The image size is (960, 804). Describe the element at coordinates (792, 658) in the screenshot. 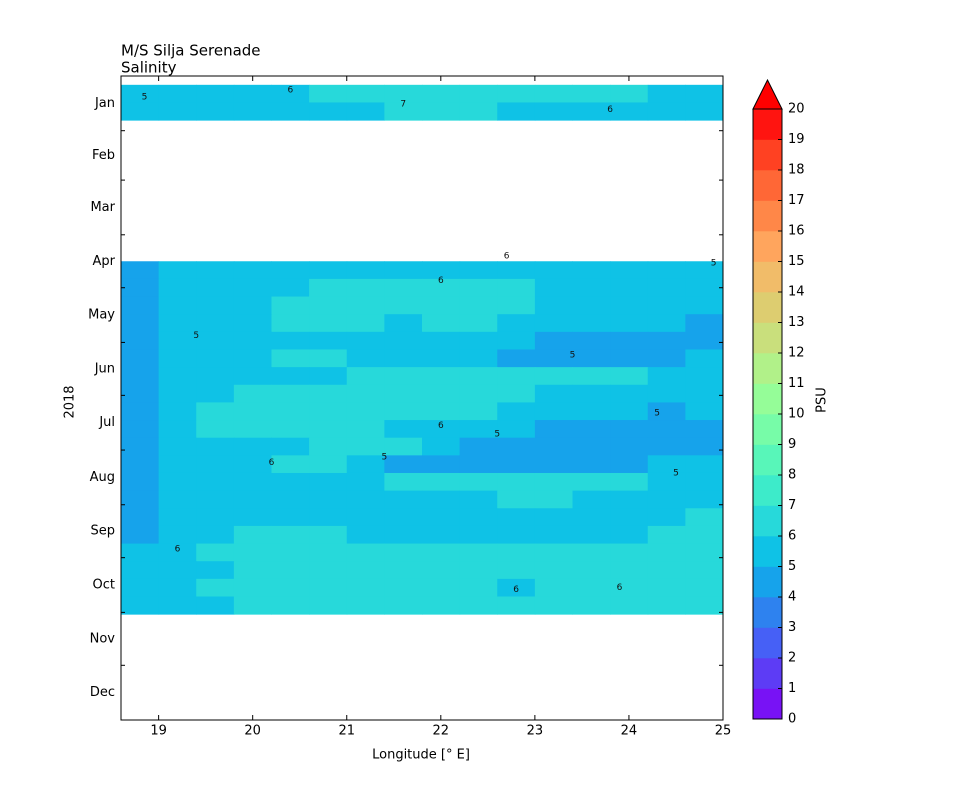

I see `colorbar-tick-label: 2` at that location.